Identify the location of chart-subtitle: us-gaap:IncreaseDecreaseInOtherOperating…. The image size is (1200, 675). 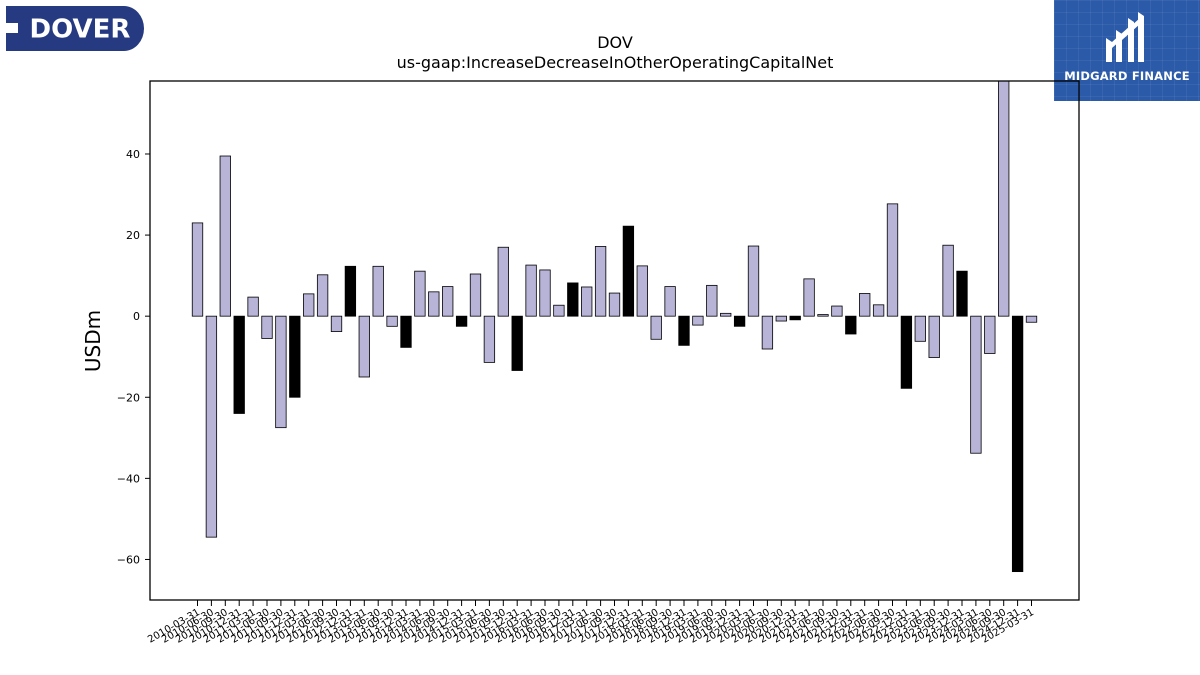
(615, 62).